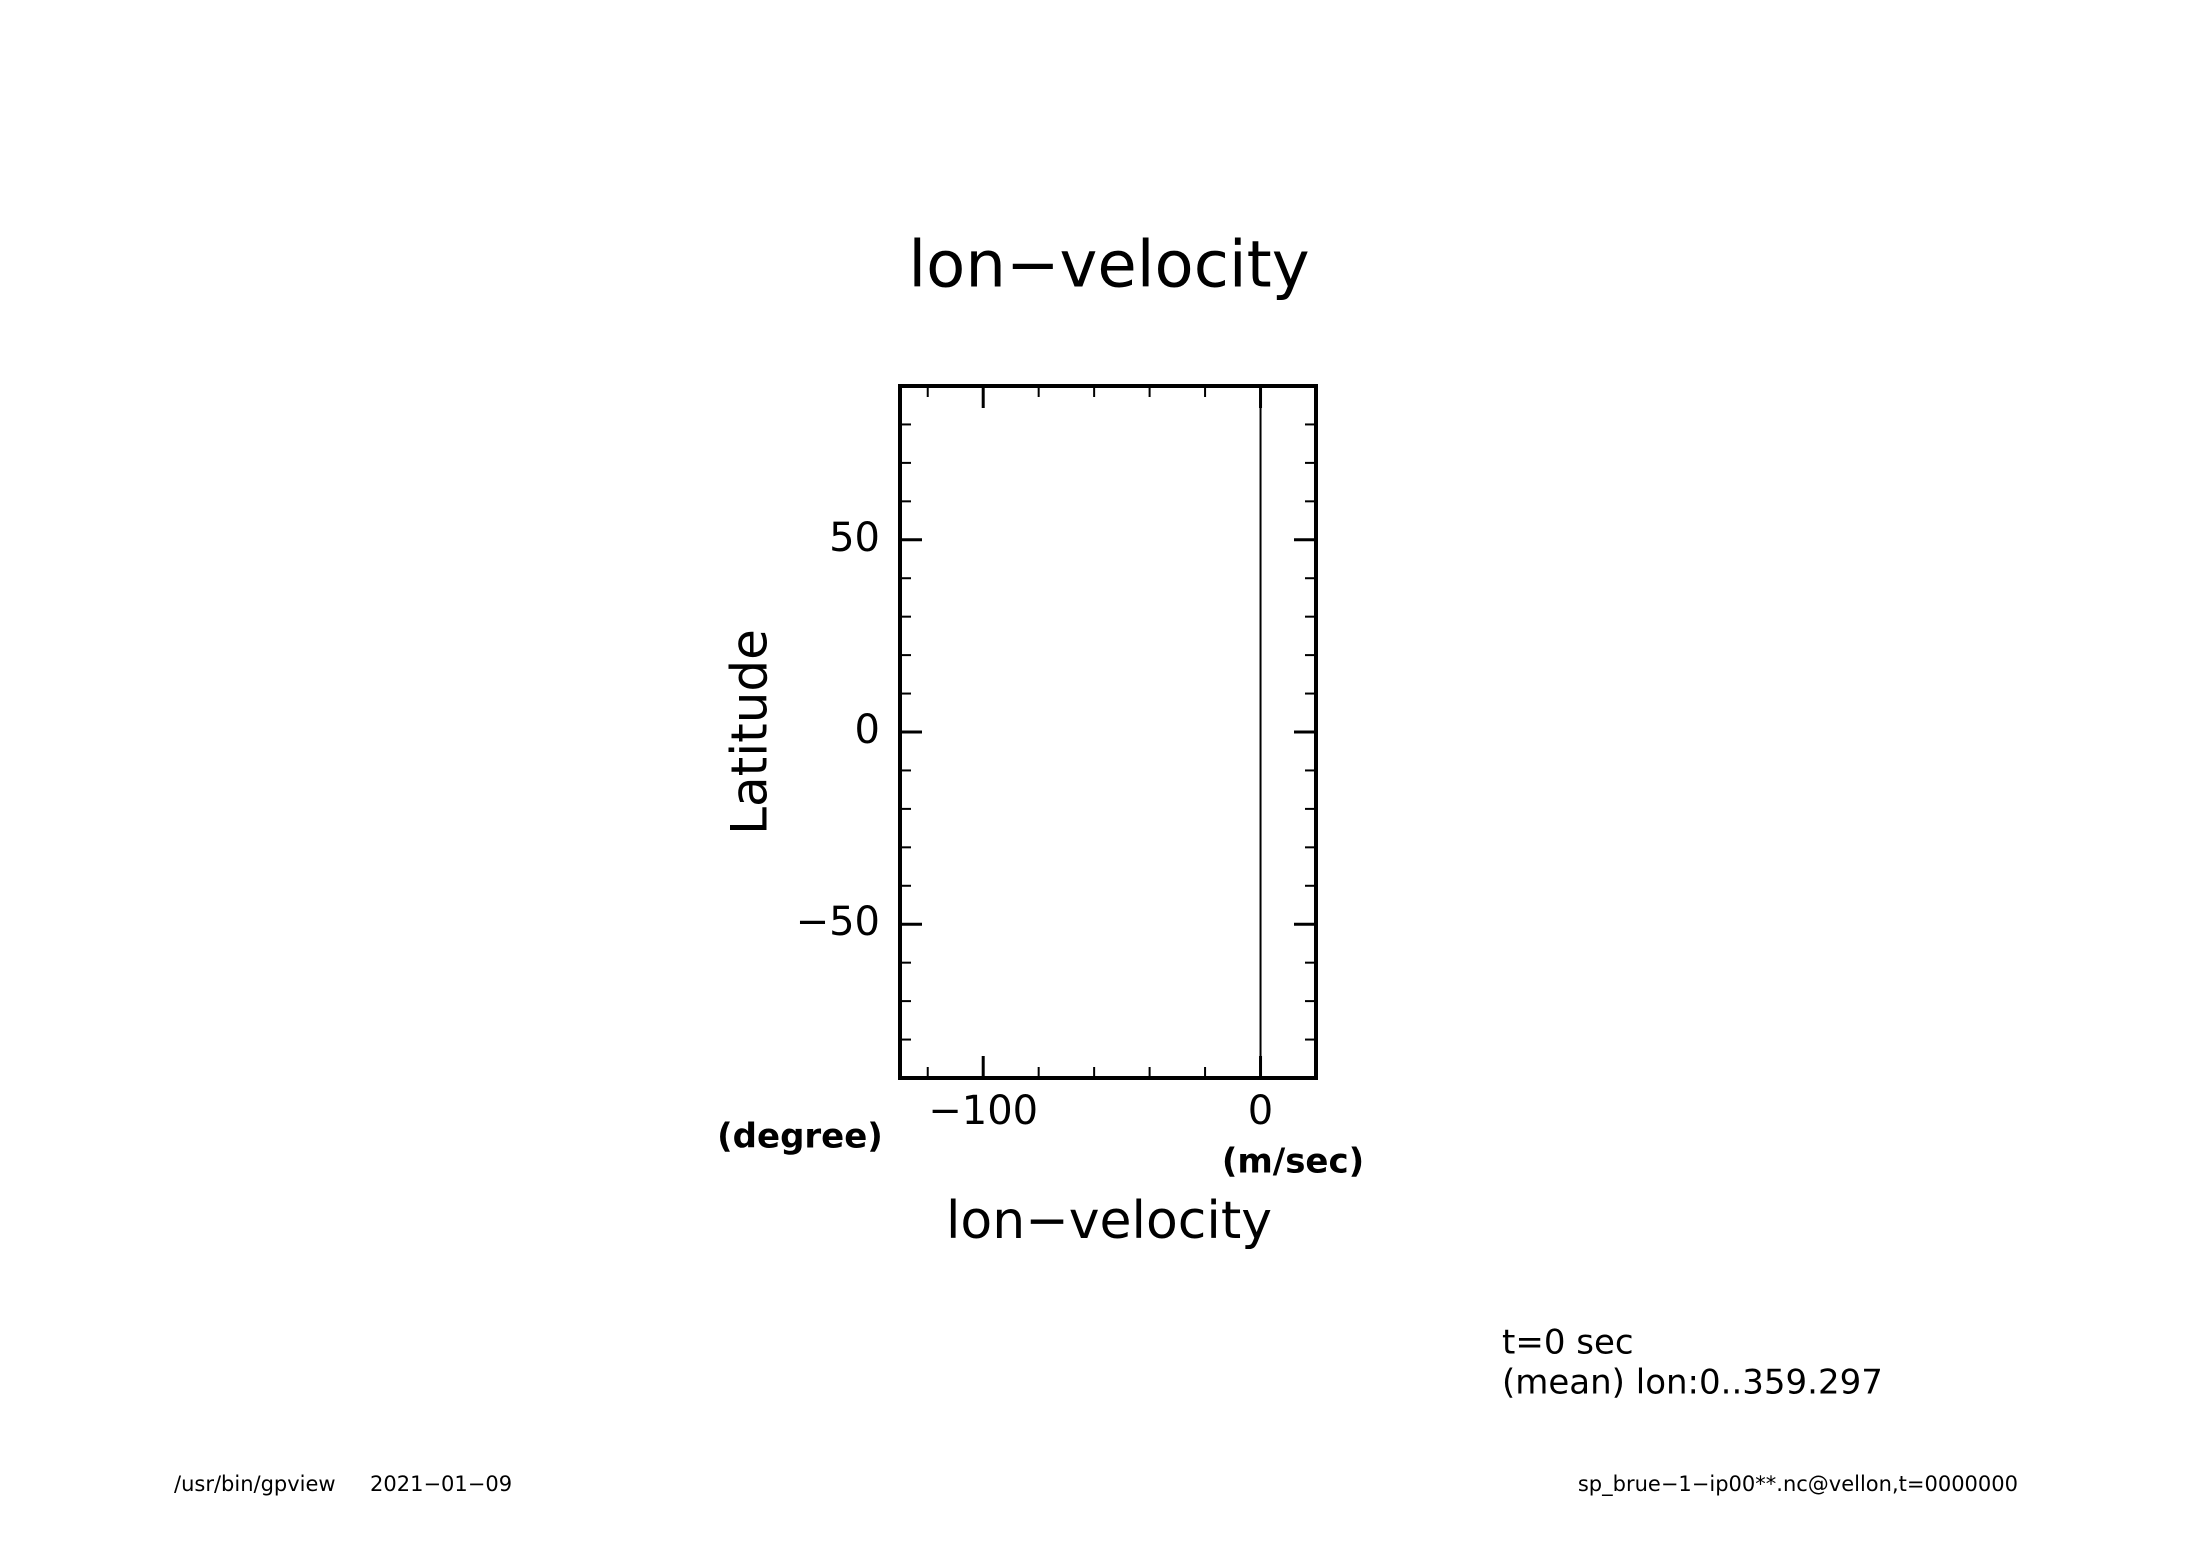 The width and height of the screenshot is (2188, 1546). I want to click on footer: sp_brue−1−ip00**.nc@vellon,t=0000000, so click(1798, 1484).